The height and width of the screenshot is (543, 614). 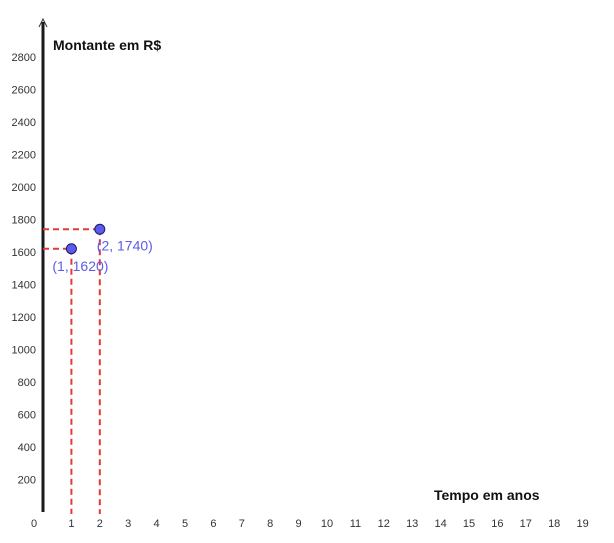 I want to click on x-tick-label: 18, so click(x=554, y=524).